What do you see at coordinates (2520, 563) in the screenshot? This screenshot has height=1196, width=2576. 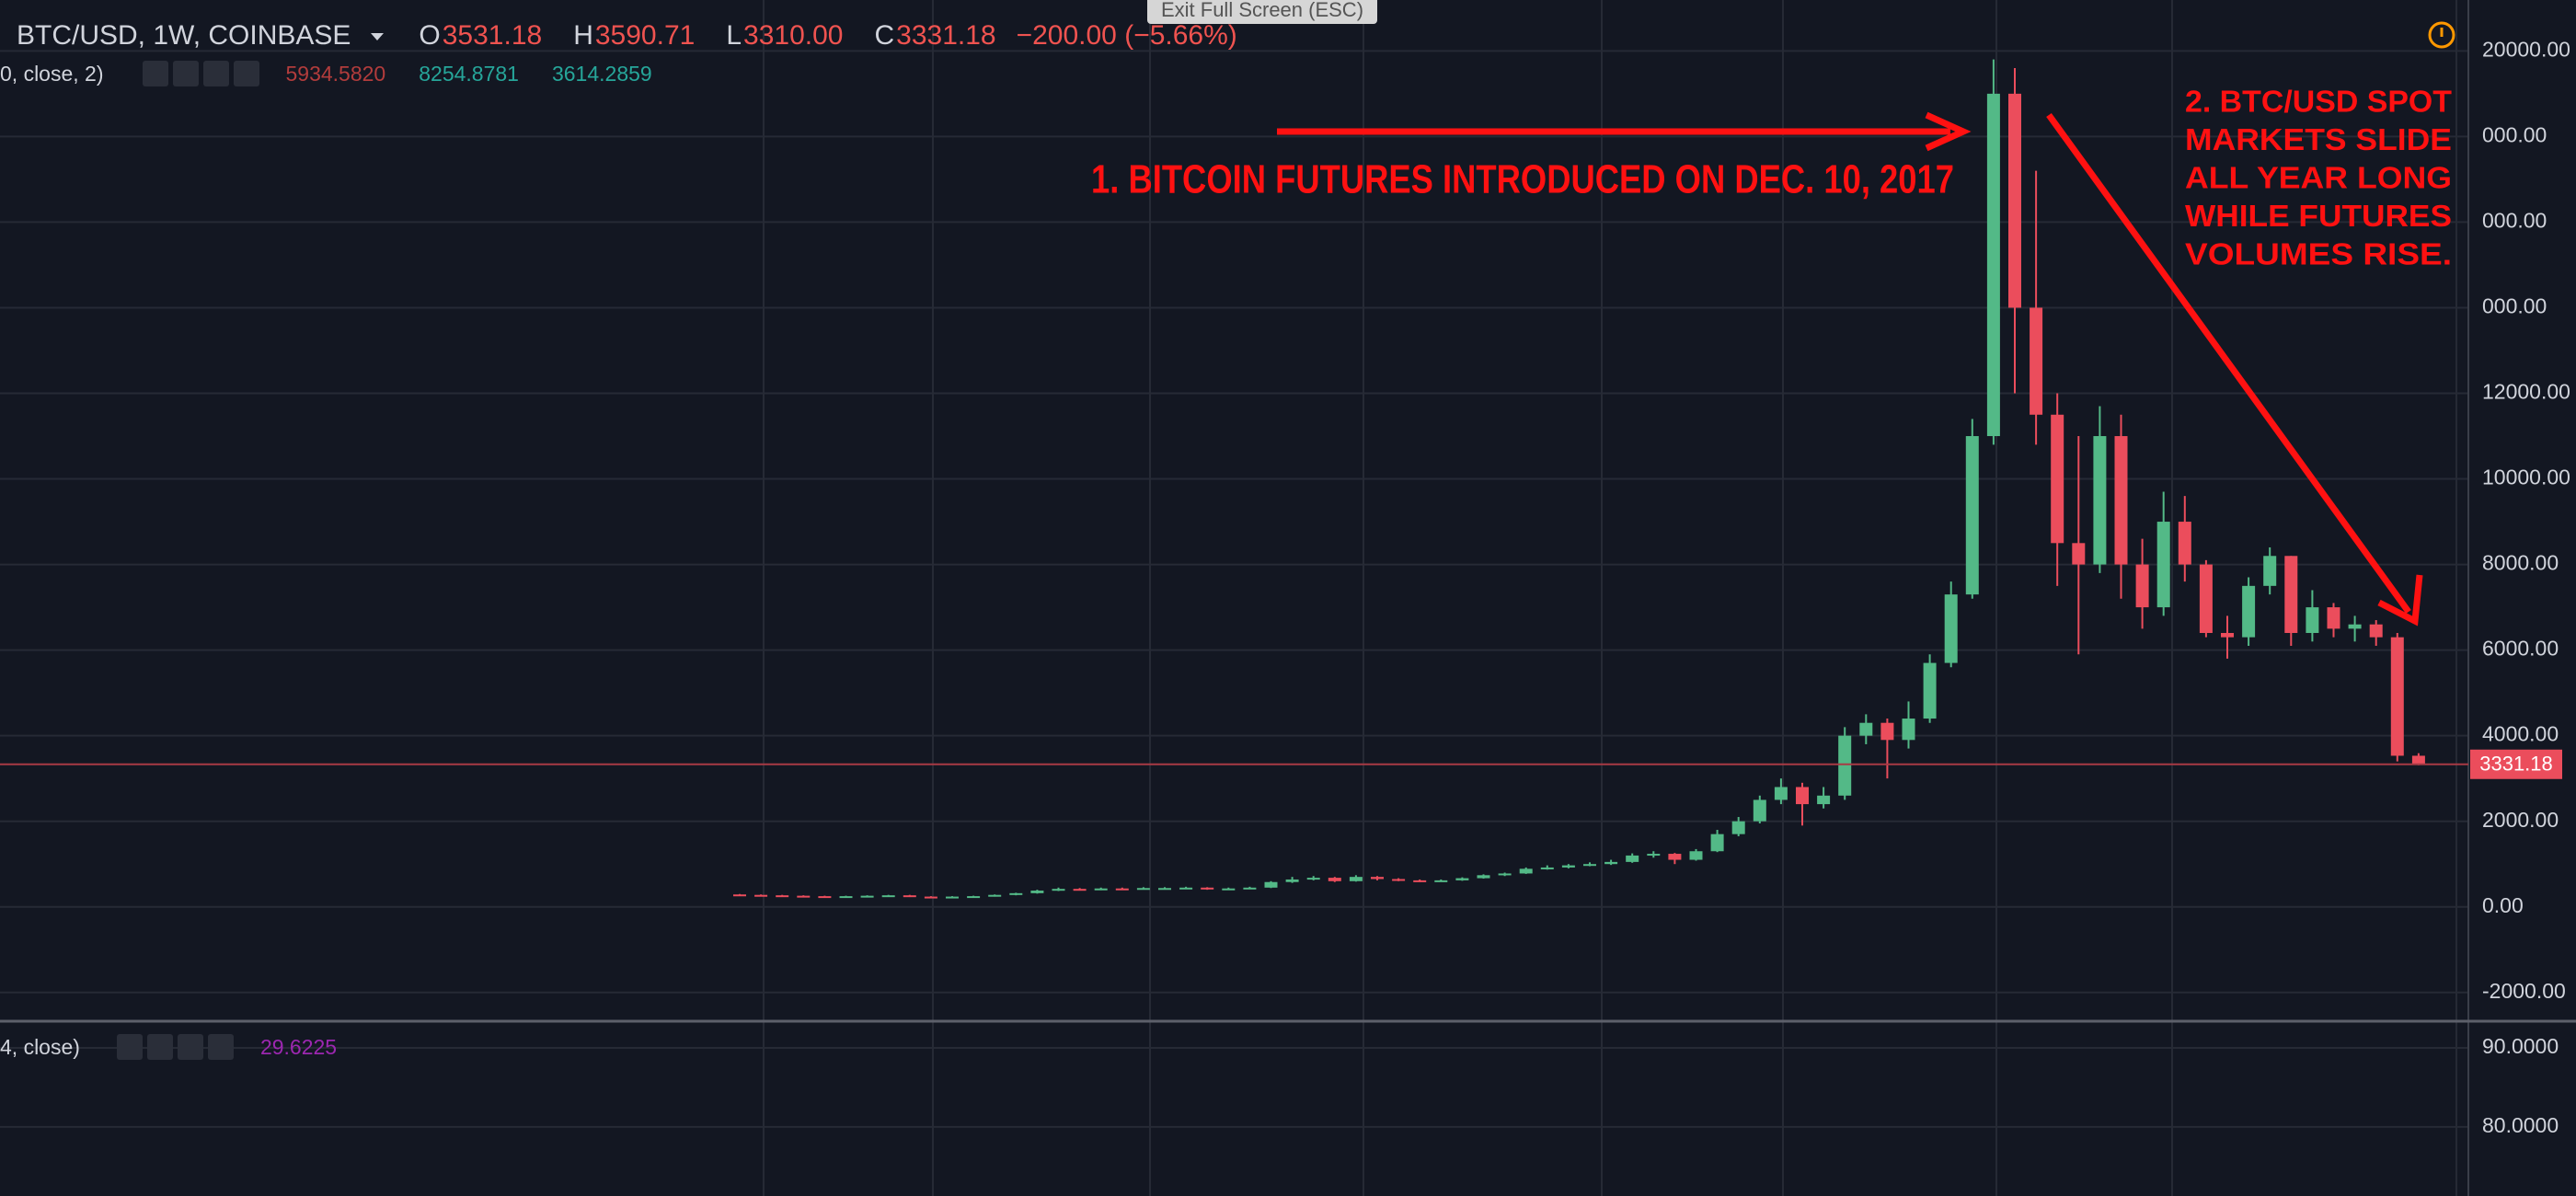 I see `y-tick-label: 8000.00` at bounding box center [2520, 563].